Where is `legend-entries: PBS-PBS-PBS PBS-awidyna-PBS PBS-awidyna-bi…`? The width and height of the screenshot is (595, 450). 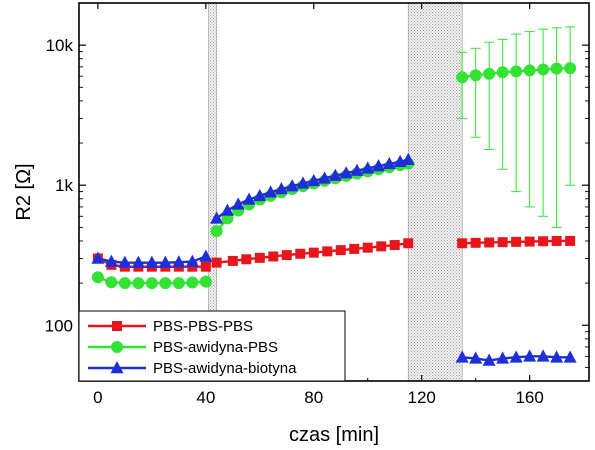
legend-entries: PBS-PBS-PBS PBS-awidyna-PBS PBS-awidyna-bi… is located at coordinates (192, 347).